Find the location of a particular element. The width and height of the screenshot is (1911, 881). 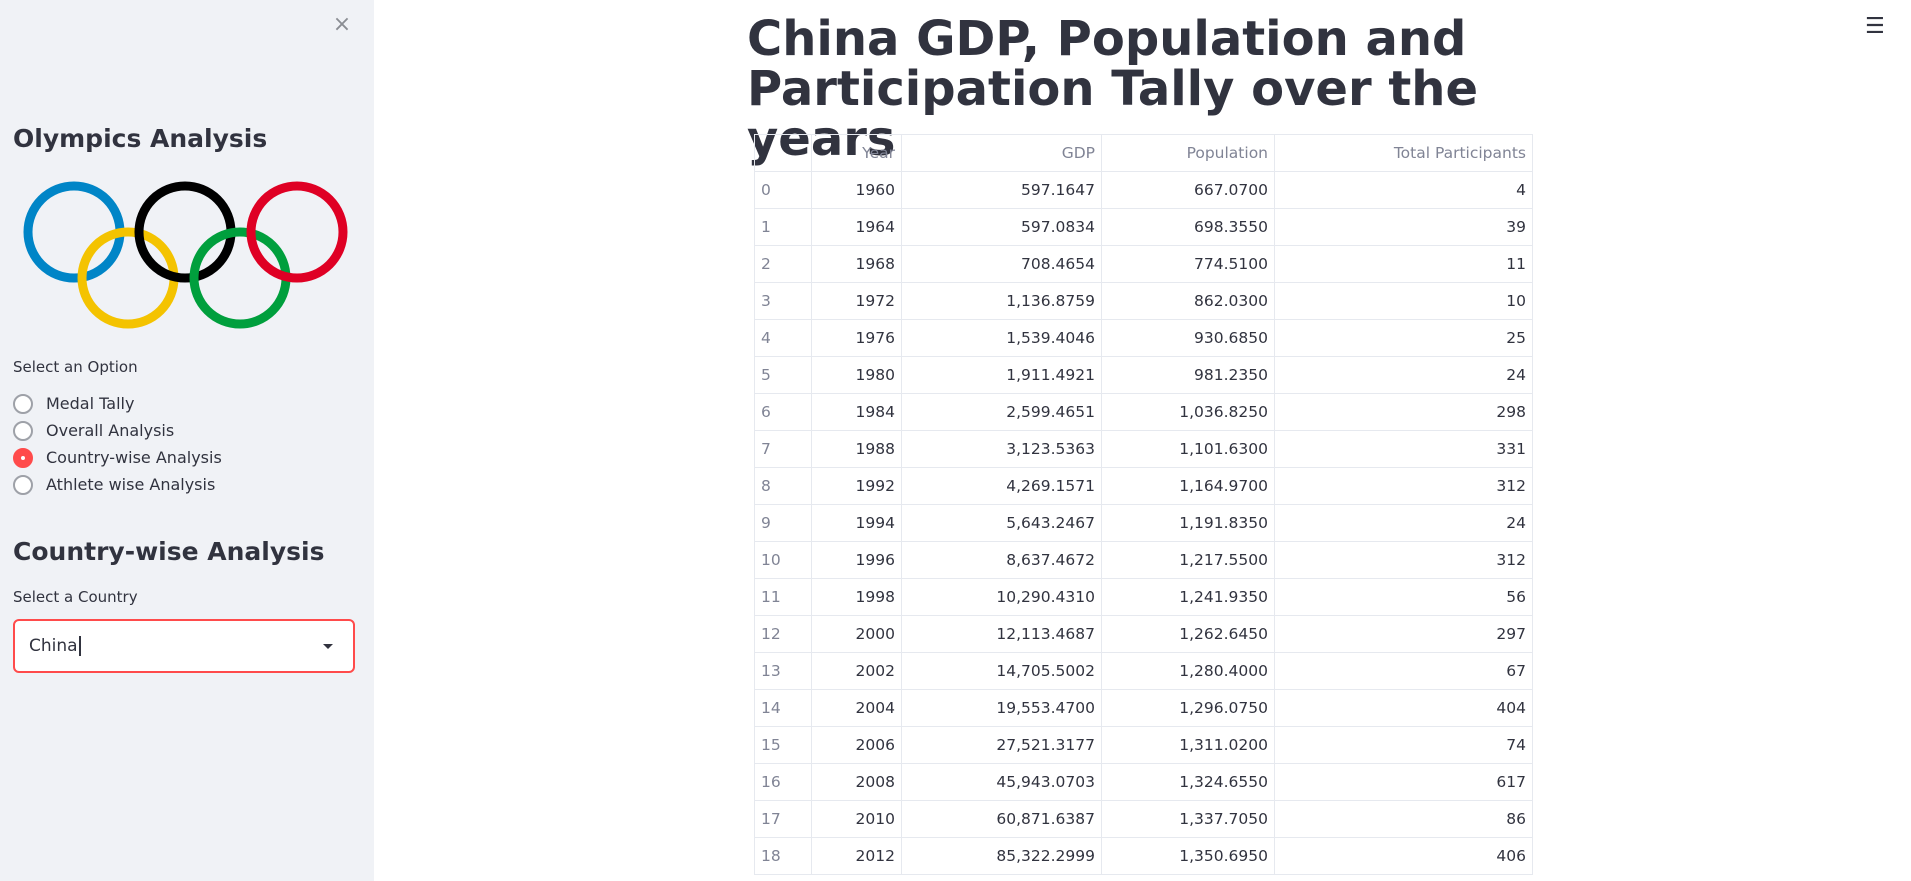

participants-cell: 25 is located at coordinates (1403, 338).